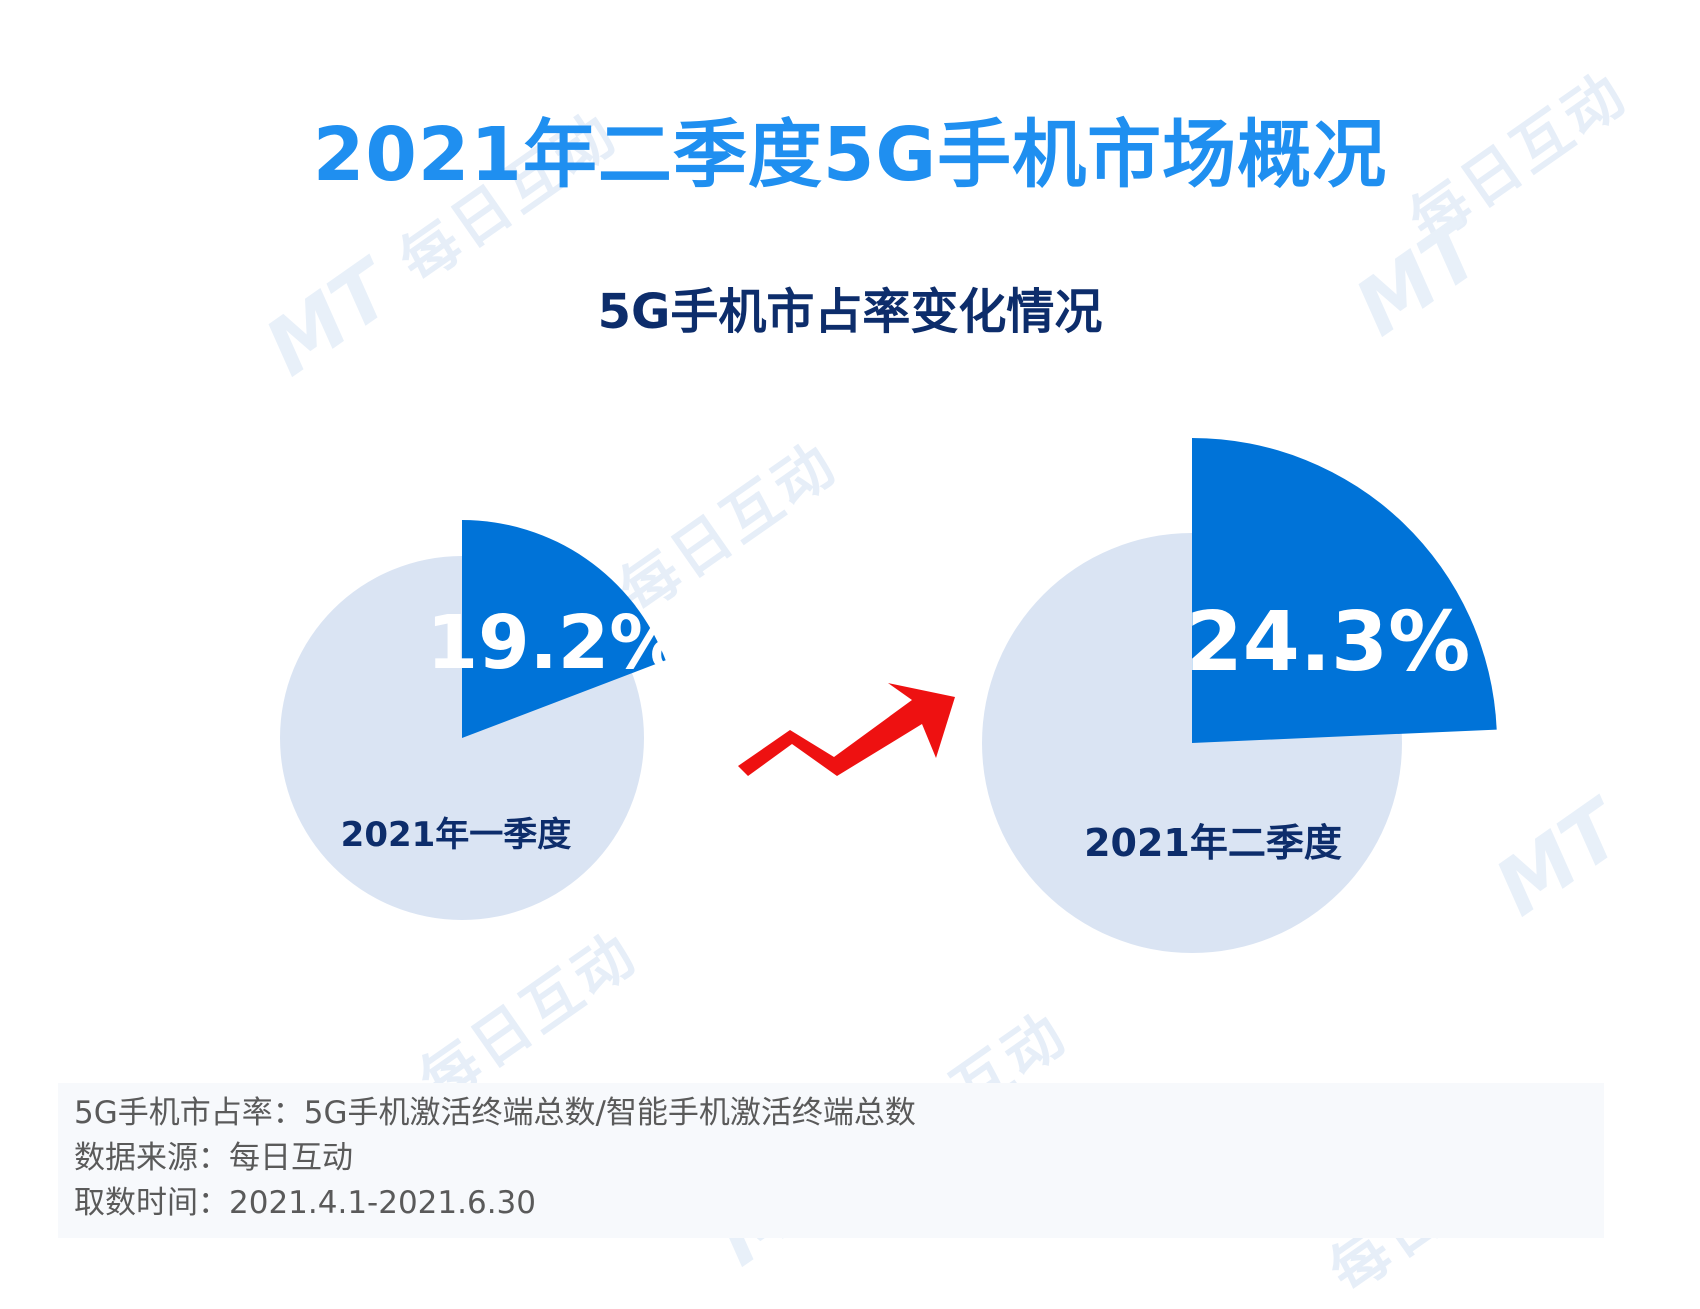  What do you see at coordinates (456, 835) in the screenshot?
I see `category-label: 2021年一季度` at bounding box center [456, 835].